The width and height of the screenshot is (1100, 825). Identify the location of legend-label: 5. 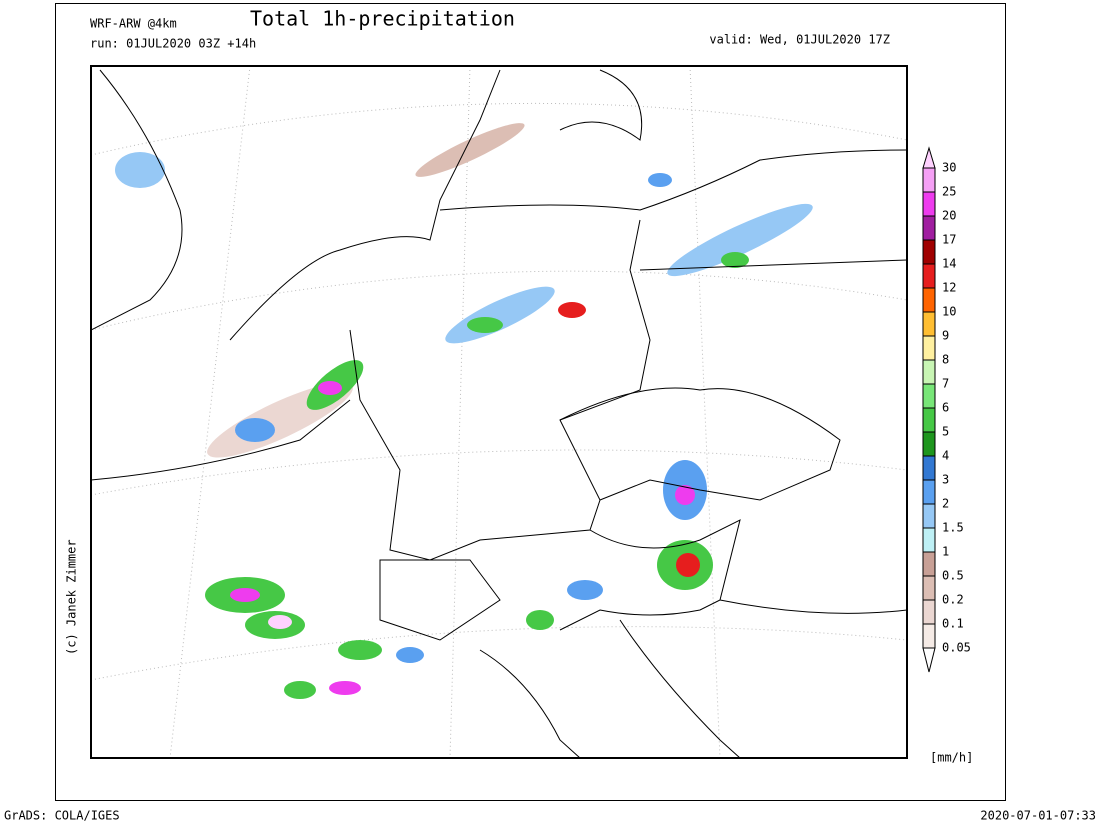
(945, 432).